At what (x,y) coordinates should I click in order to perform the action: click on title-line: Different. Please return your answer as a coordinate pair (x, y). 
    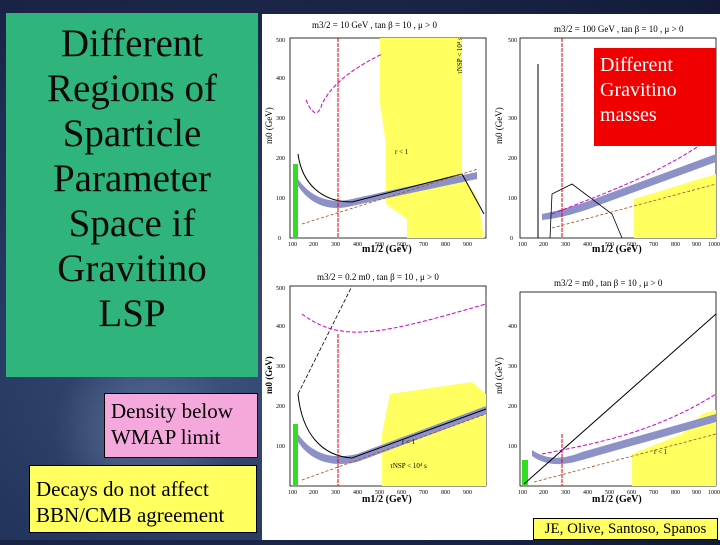
    Looking at the image, I should click on (132, 43).